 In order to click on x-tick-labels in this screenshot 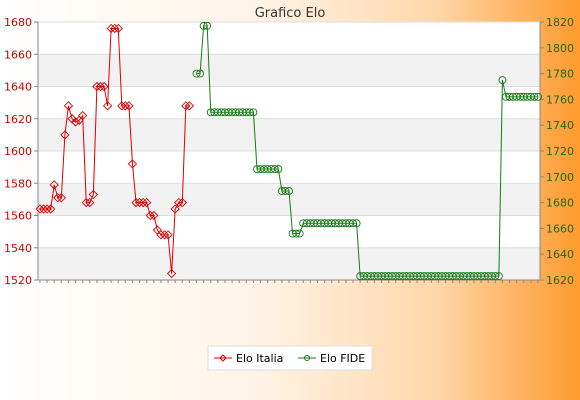, I will do `click(289, 281)`.